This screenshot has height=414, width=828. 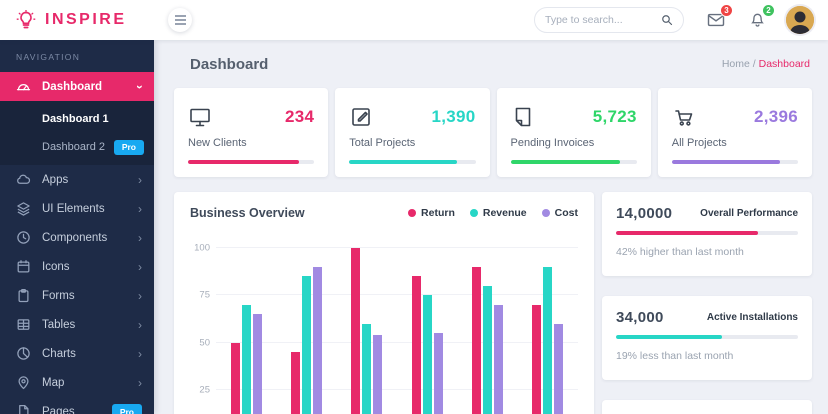 What do you see at coordinates (77, 295) in the screenshot?
I see `sidebar-item-forms: Forms ›` at bounding box center [77, 295].